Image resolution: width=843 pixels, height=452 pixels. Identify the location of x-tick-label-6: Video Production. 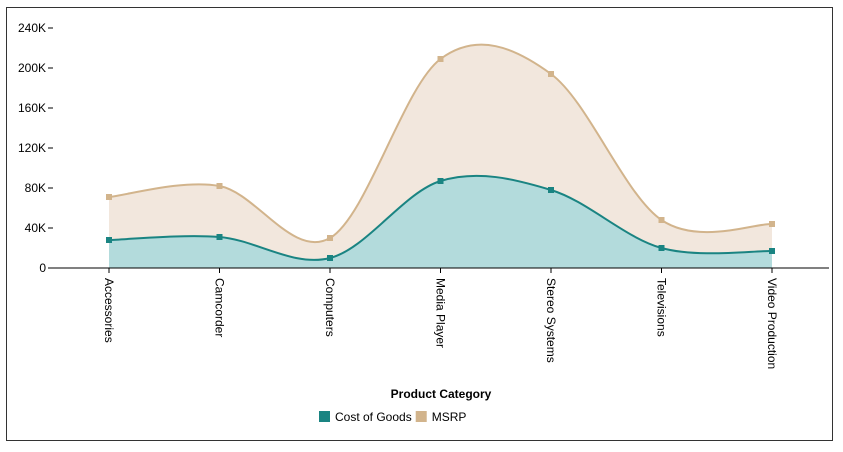
(772, 323).